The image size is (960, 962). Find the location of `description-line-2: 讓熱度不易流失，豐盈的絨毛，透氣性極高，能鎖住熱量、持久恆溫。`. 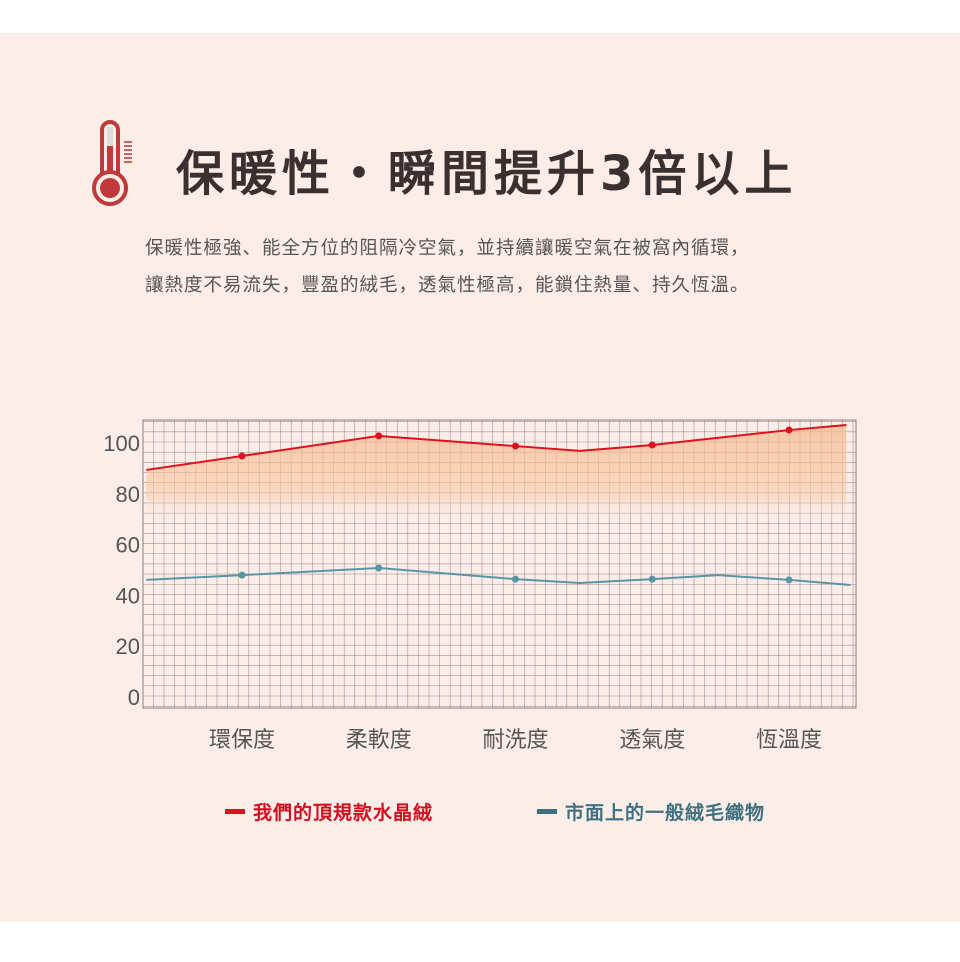

description-line-2: 讓熱度不易流失，豐盈的絨毛，透氣性極高，能鎖住熱量、持久恆溫。 is located at coordinates (447, 285).